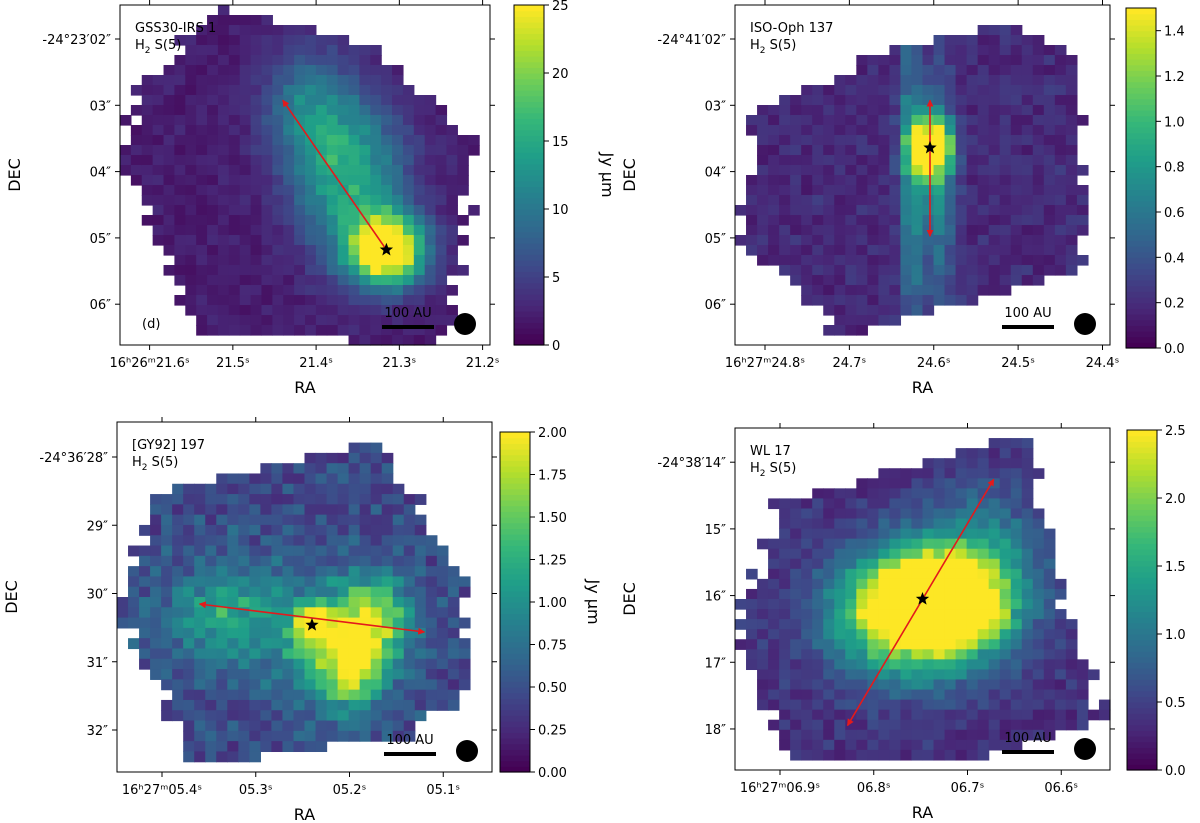 This screenshot has width=1200, height=823. Describe the element at coordinates (922, 598) in the screenshot. I see `protostar-marker` at that location.